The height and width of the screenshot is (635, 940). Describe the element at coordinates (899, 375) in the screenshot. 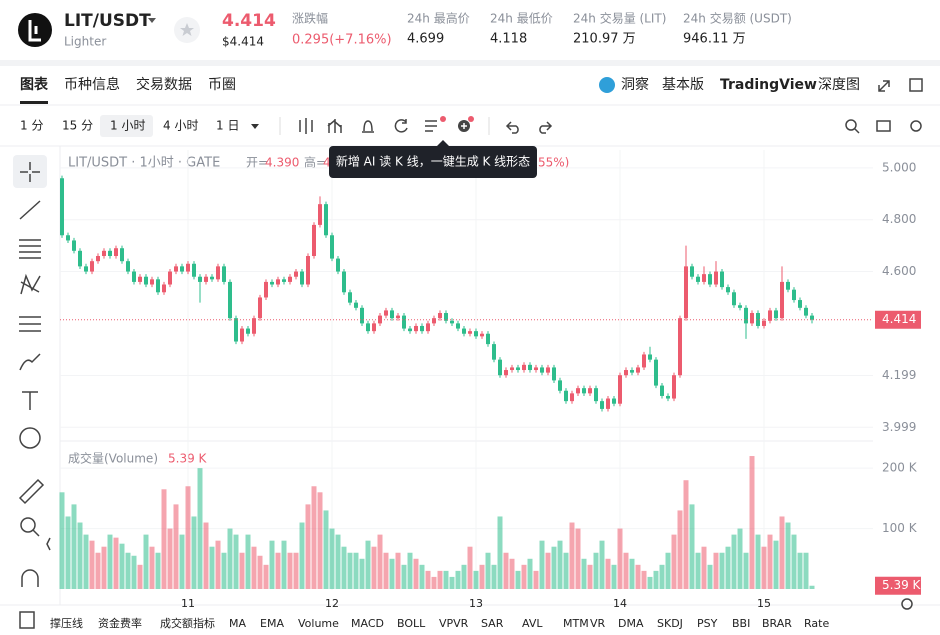

I see `y-tick-label: 4.199` at that location.